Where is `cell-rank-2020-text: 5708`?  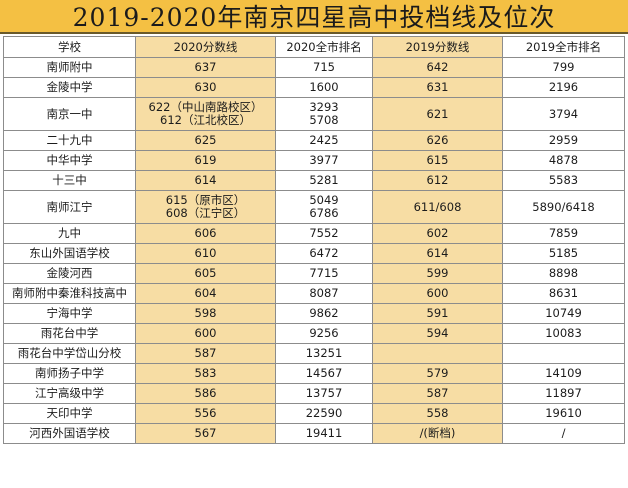
cell-rank-2020-text: 5708 is located at coordinates (324, 120).